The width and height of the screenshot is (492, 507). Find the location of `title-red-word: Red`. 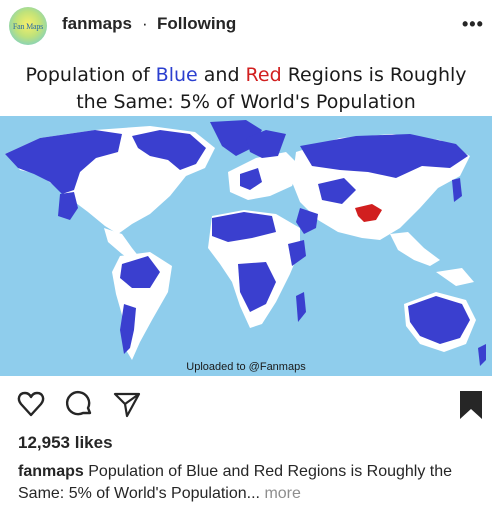

title-red-word: Red is located at coordinates (263, 75).